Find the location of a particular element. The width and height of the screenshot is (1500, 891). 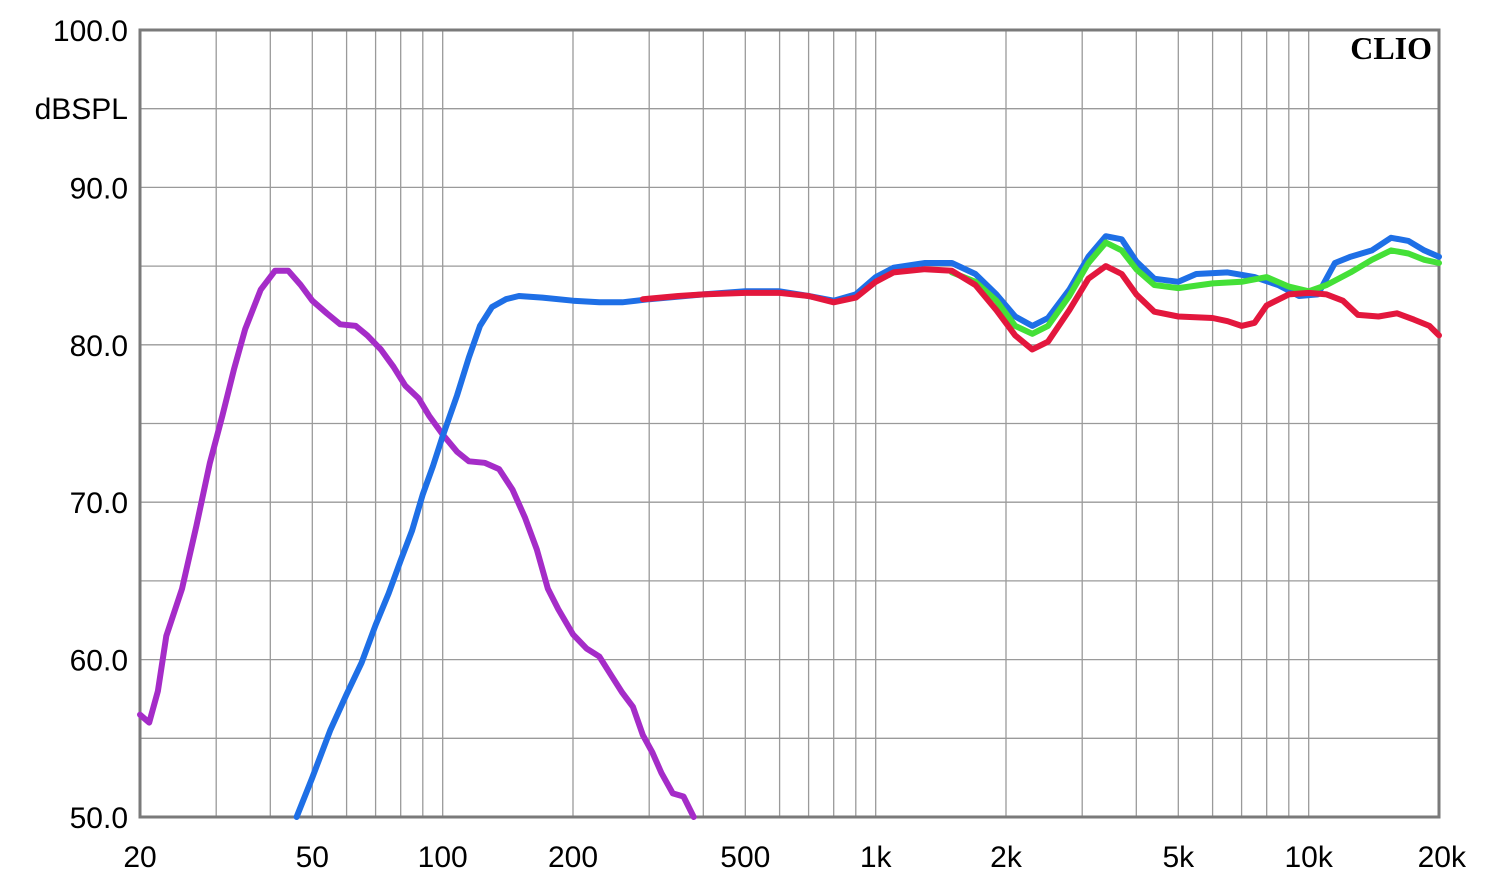

x-tick-label: 5k is located at coordinates (1178, 857).